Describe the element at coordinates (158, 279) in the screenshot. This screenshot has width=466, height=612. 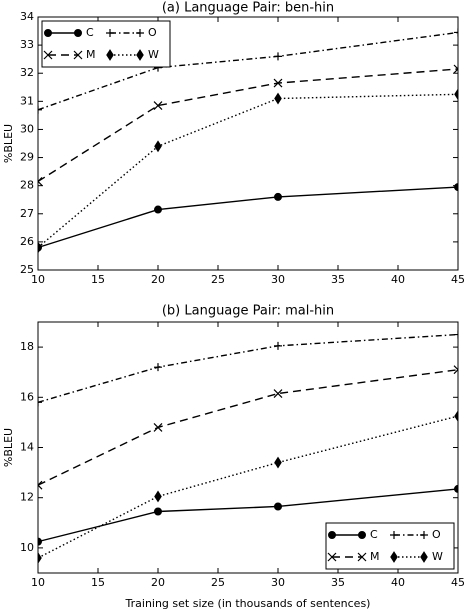
I see `x-tick-label: 20` at that location.